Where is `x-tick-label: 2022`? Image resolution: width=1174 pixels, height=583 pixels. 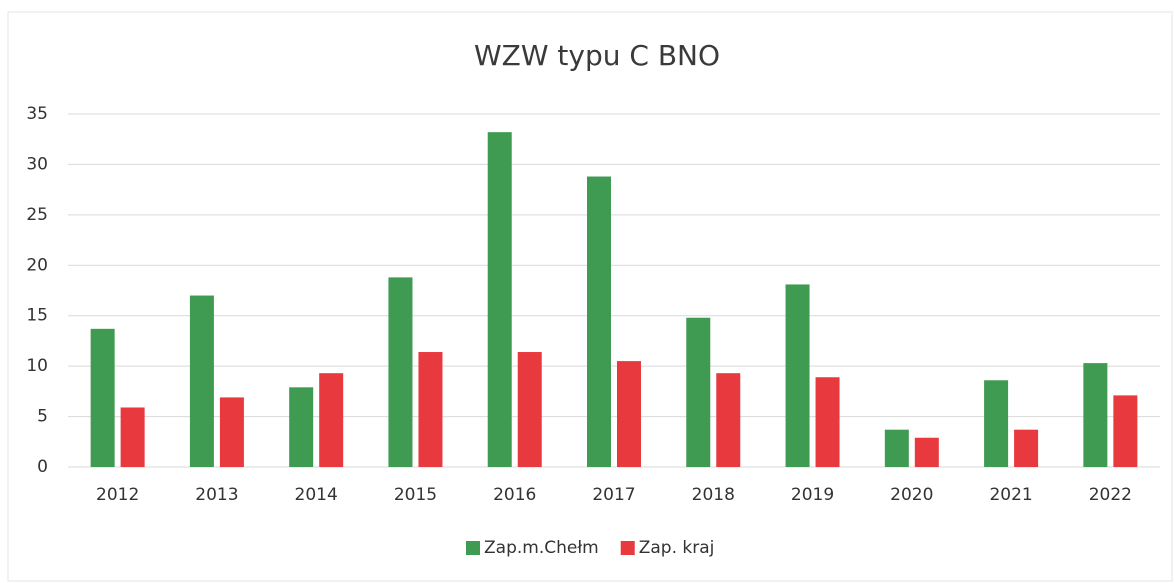 x-tick-label: 2022 is located at coordinates (1110, 495).